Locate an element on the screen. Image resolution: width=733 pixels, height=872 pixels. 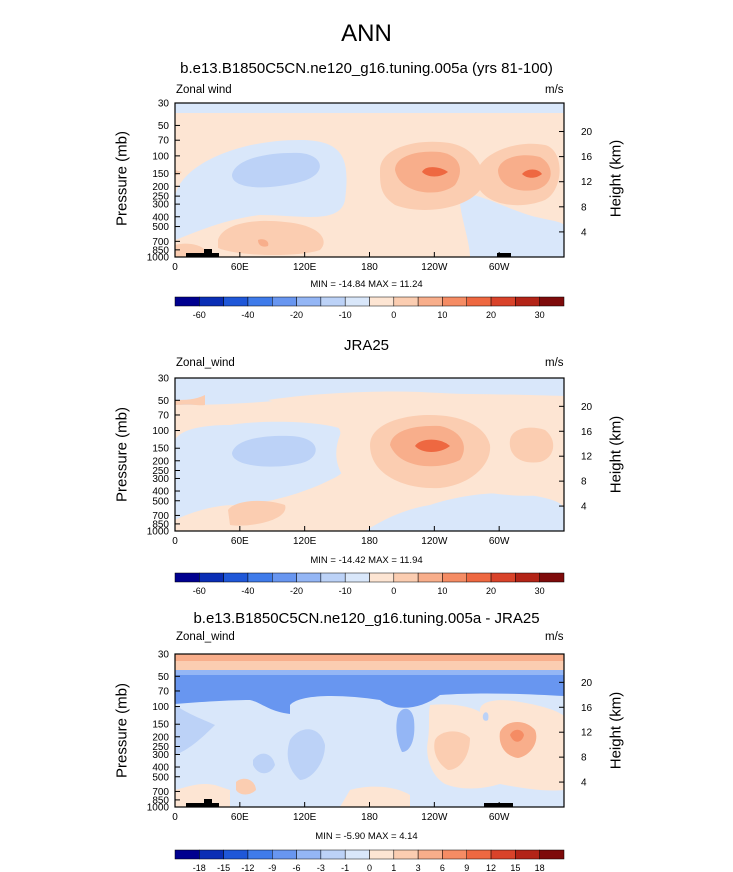
colorbar-label: -6 is located at coordinates (297, 867).